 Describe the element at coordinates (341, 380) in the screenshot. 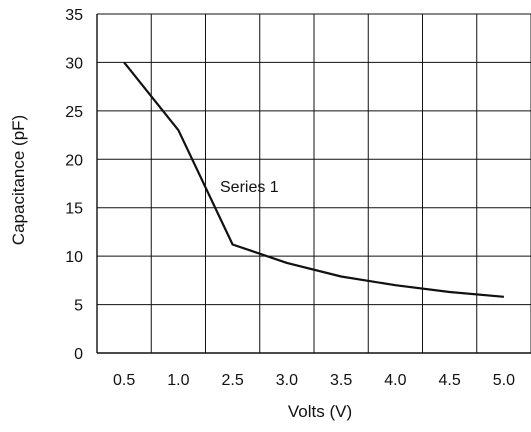

I see `x-tick-label: 3.5` at that location.